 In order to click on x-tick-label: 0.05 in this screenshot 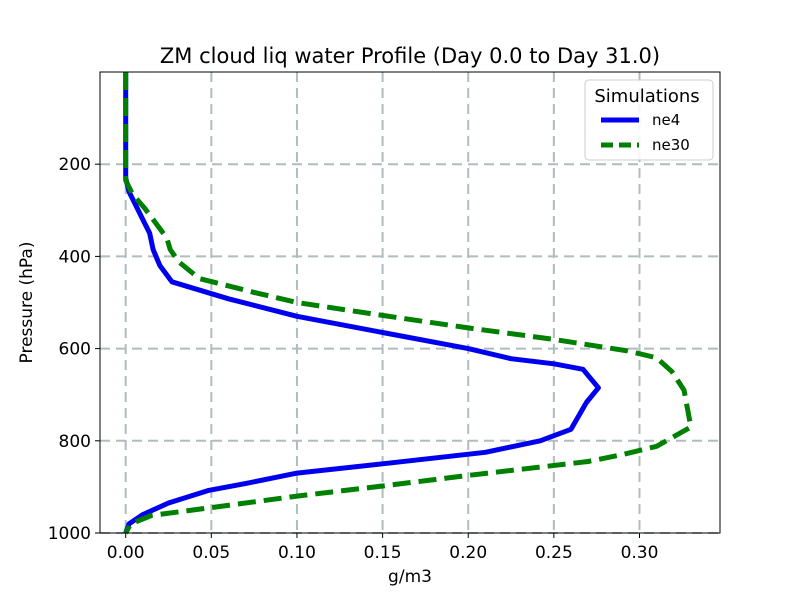, I will do `click(211, 553)`.